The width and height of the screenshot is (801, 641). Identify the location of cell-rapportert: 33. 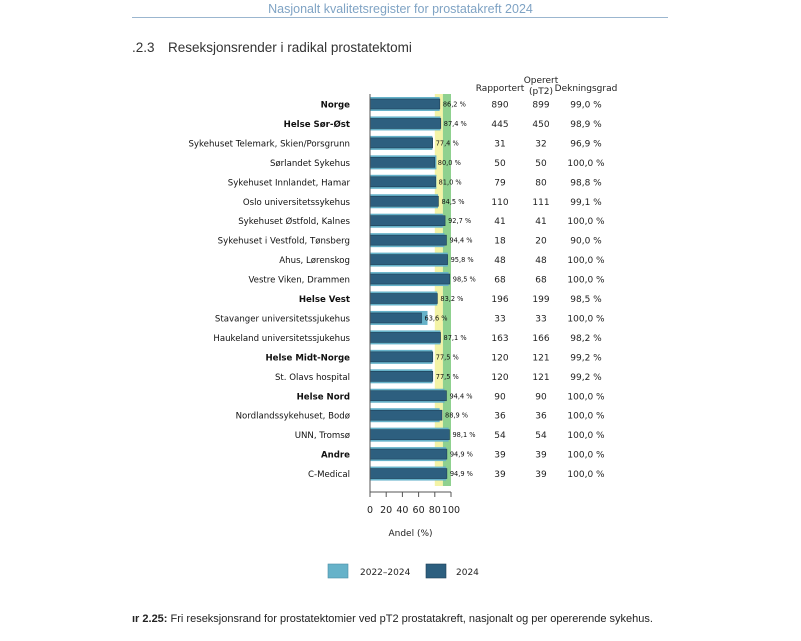
(499, 319).